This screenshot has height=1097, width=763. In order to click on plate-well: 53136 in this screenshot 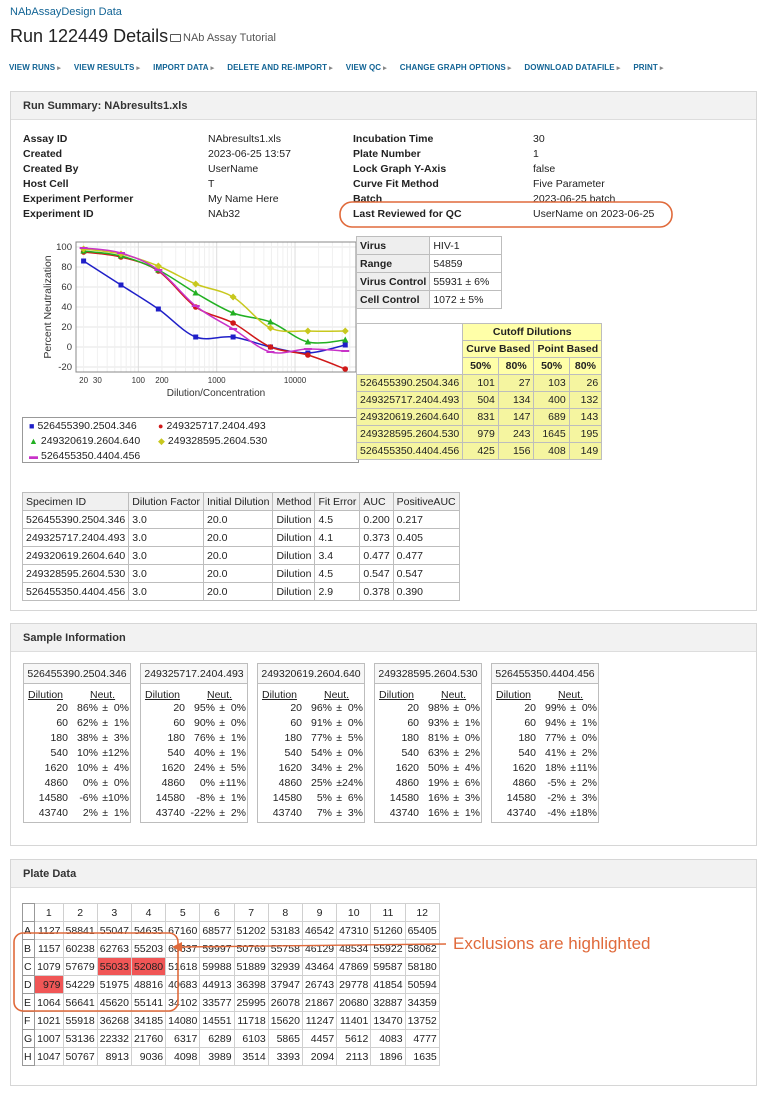, I will do `click(80, 1038)`.